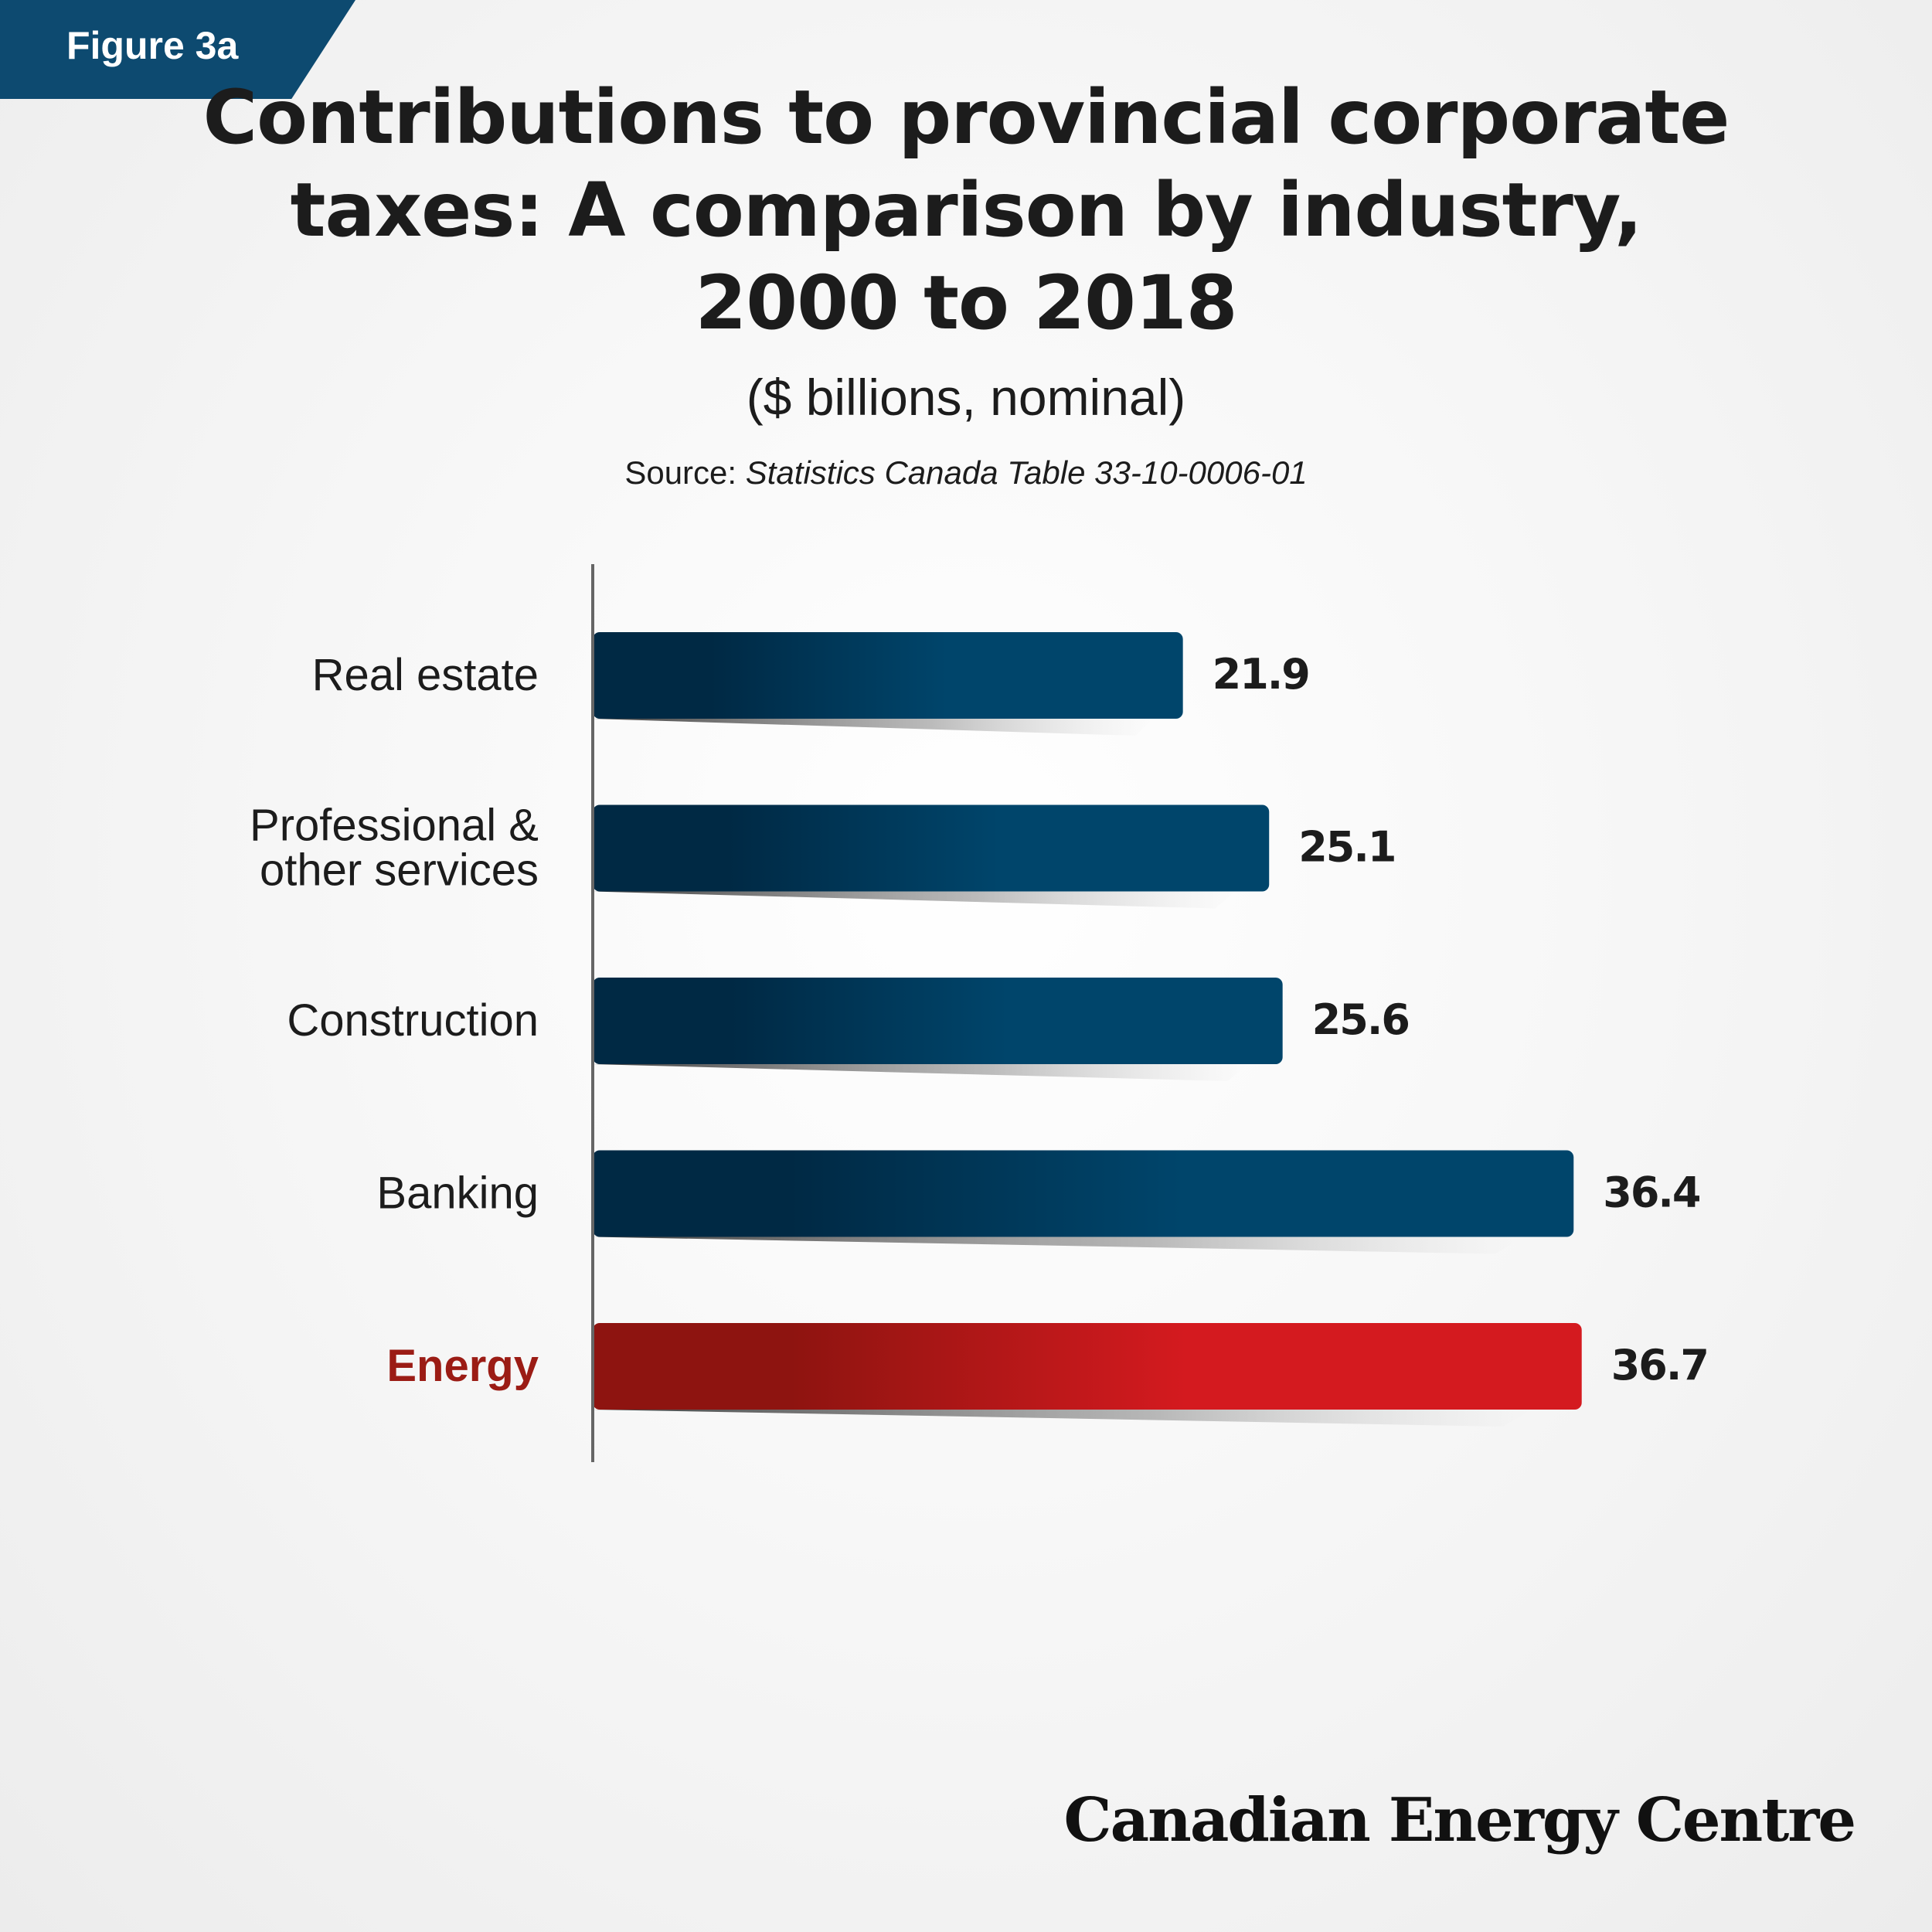 This screenshot has width=1932, height=1932. I want to click on bar-value-label: 21.9, so click(1261, 674).